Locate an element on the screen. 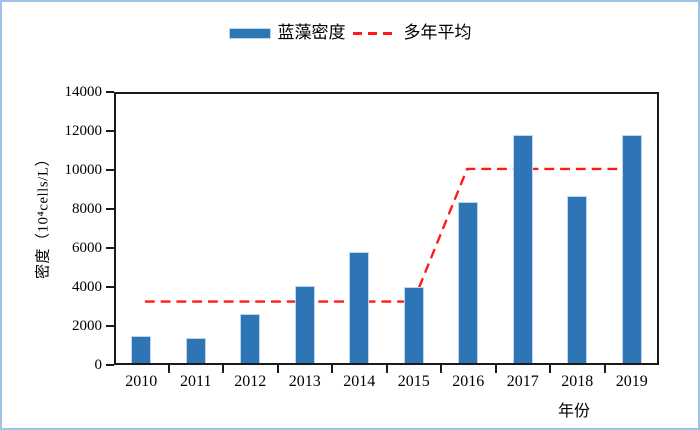 Image resolution: width=700 pixels, height=430 pixels. bar-2015 is located at coordinates (413, 325).